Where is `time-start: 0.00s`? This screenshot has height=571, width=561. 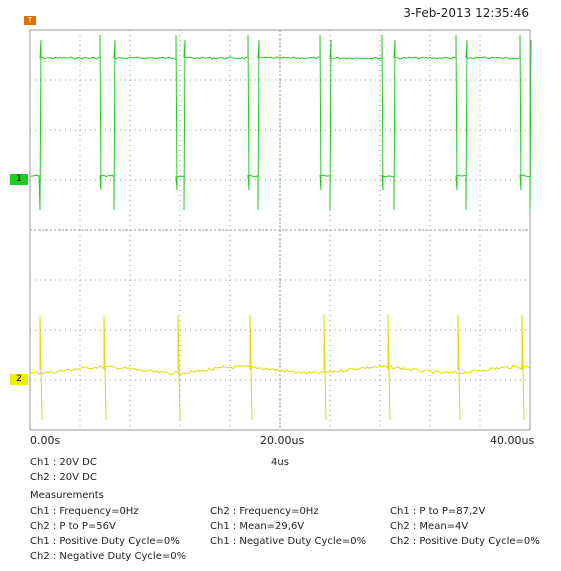
time-start: 0.00s is located at coordinates (45, 440).